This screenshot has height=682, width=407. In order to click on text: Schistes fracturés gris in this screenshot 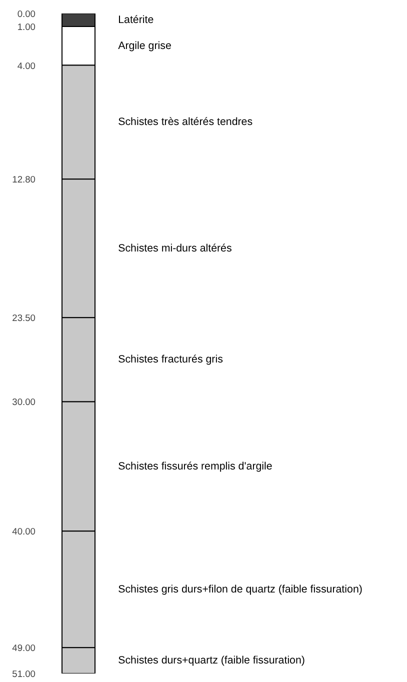, I will do `click(170, 360)`.